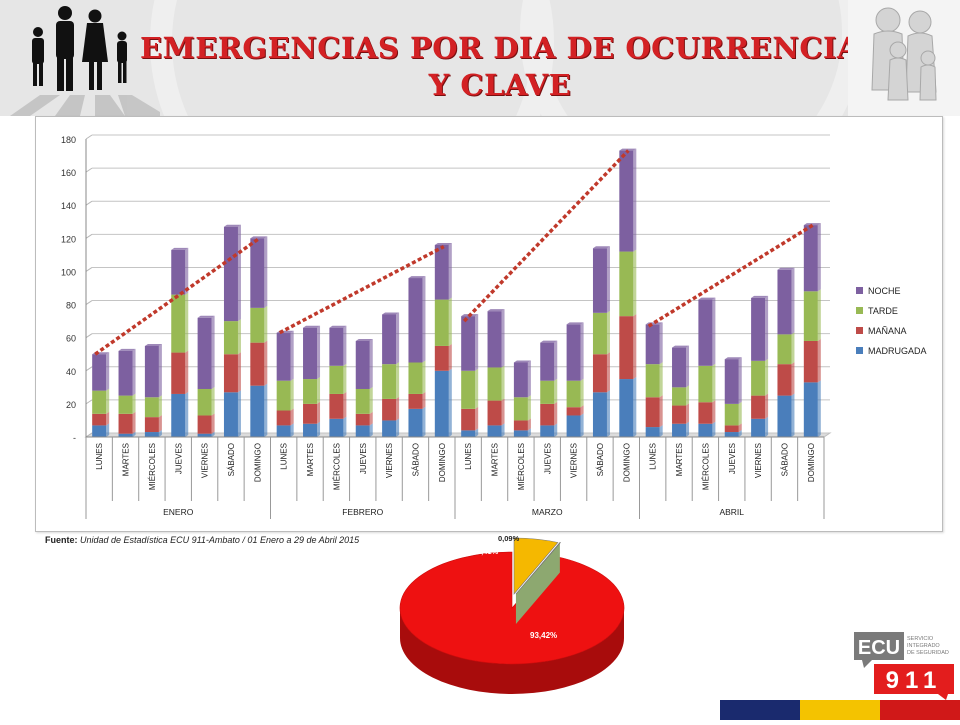  What do you see at coordinates (495, 459) in the screenshot?
I see `x-tick-label: MARTES` at bounding box center [495, 459].